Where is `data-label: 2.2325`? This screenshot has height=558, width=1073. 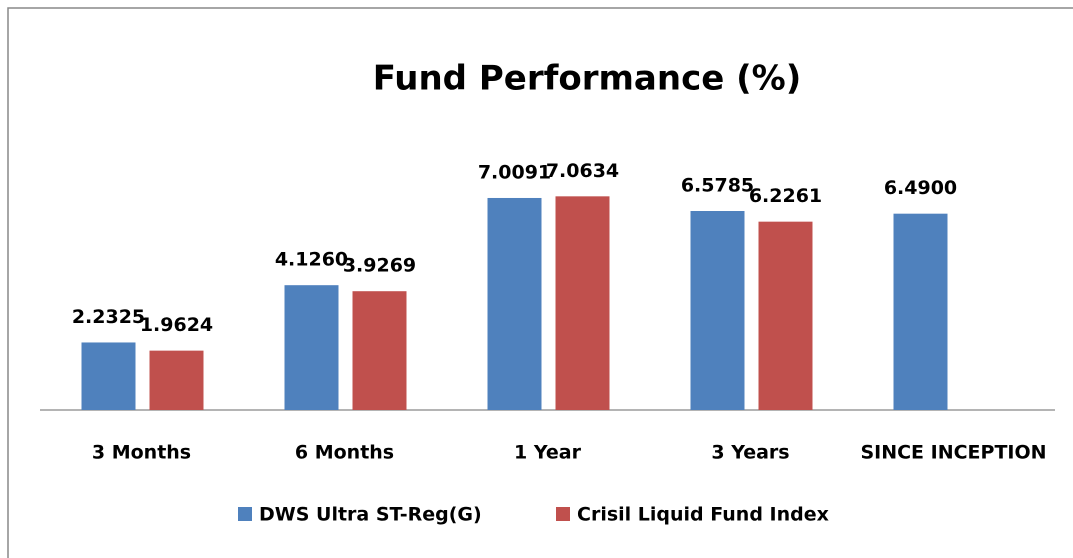
data-label: 2.2325 is located at coordinates (108, 317).